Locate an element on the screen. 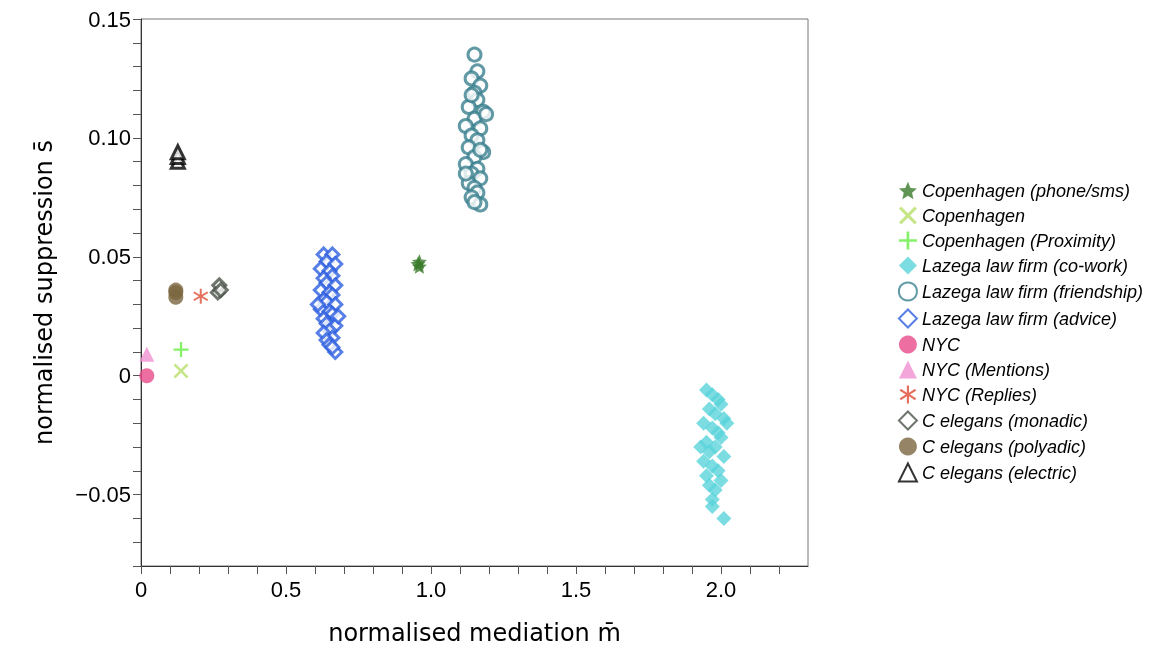 This screenshot has width=1161, height=665. legend-label: Copenhagen is located at coordinates (973, 215).